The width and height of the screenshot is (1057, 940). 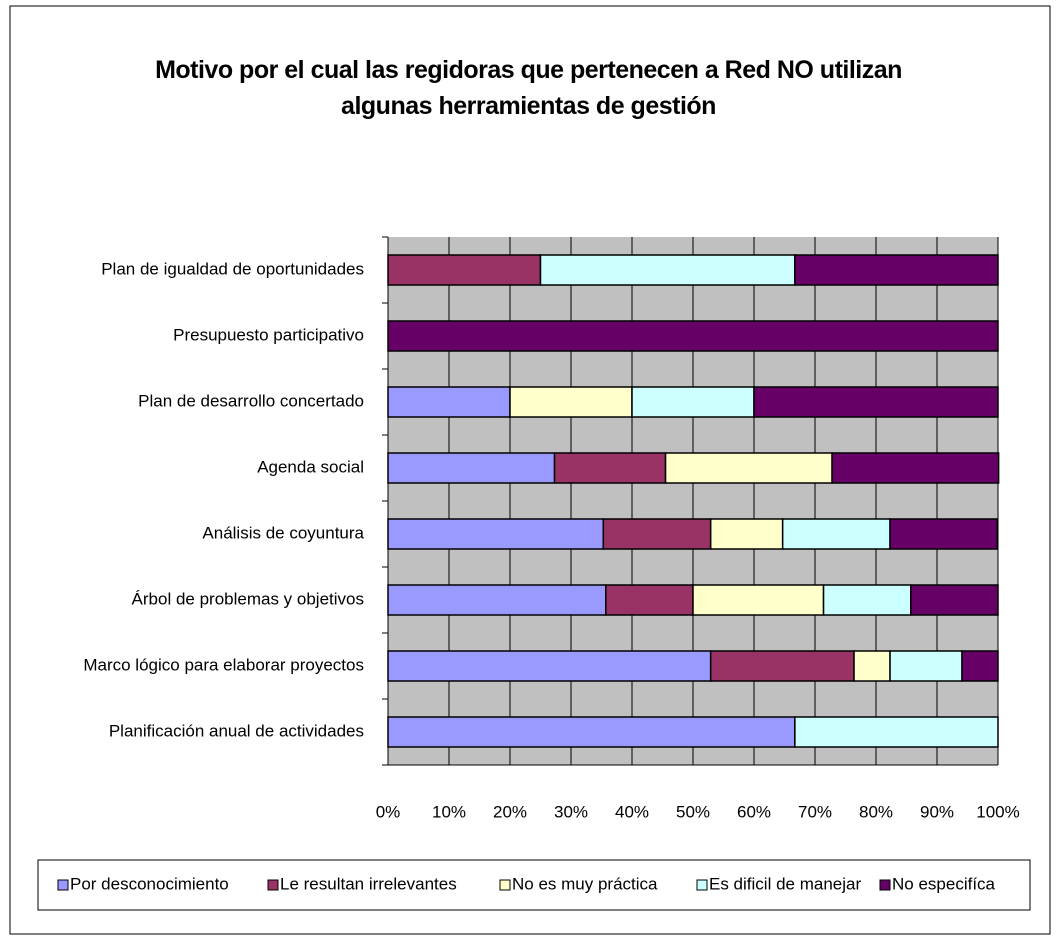 I want to click on legend-box, so click(x=534, y=885).